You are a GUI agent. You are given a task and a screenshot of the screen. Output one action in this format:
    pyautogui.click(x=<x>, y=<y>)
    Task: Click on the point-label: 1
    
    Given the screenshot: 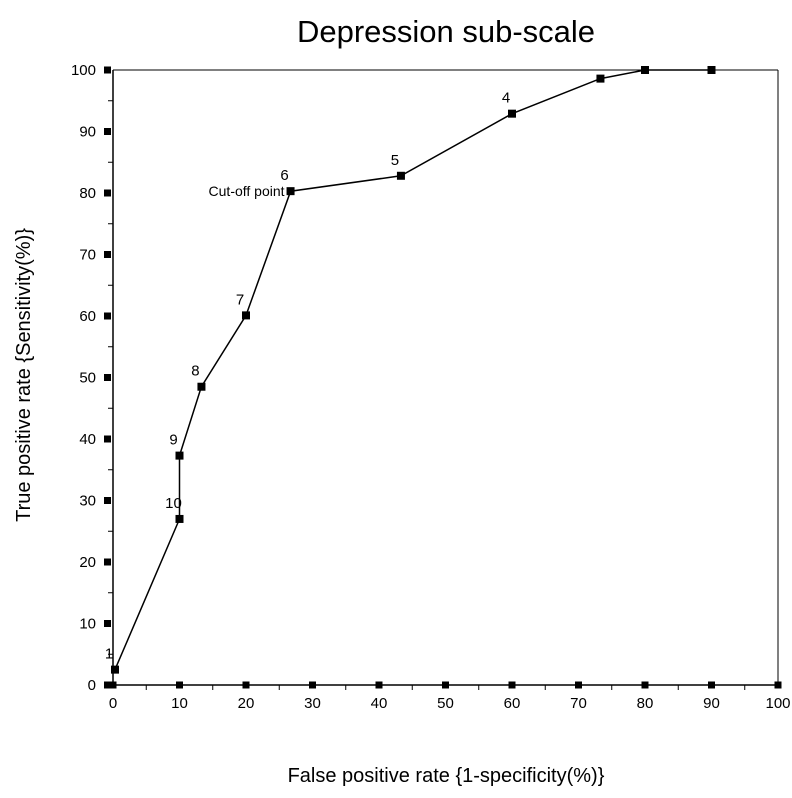 What is the action you would take?
    pyautogui.click(x=109, y=654)
    